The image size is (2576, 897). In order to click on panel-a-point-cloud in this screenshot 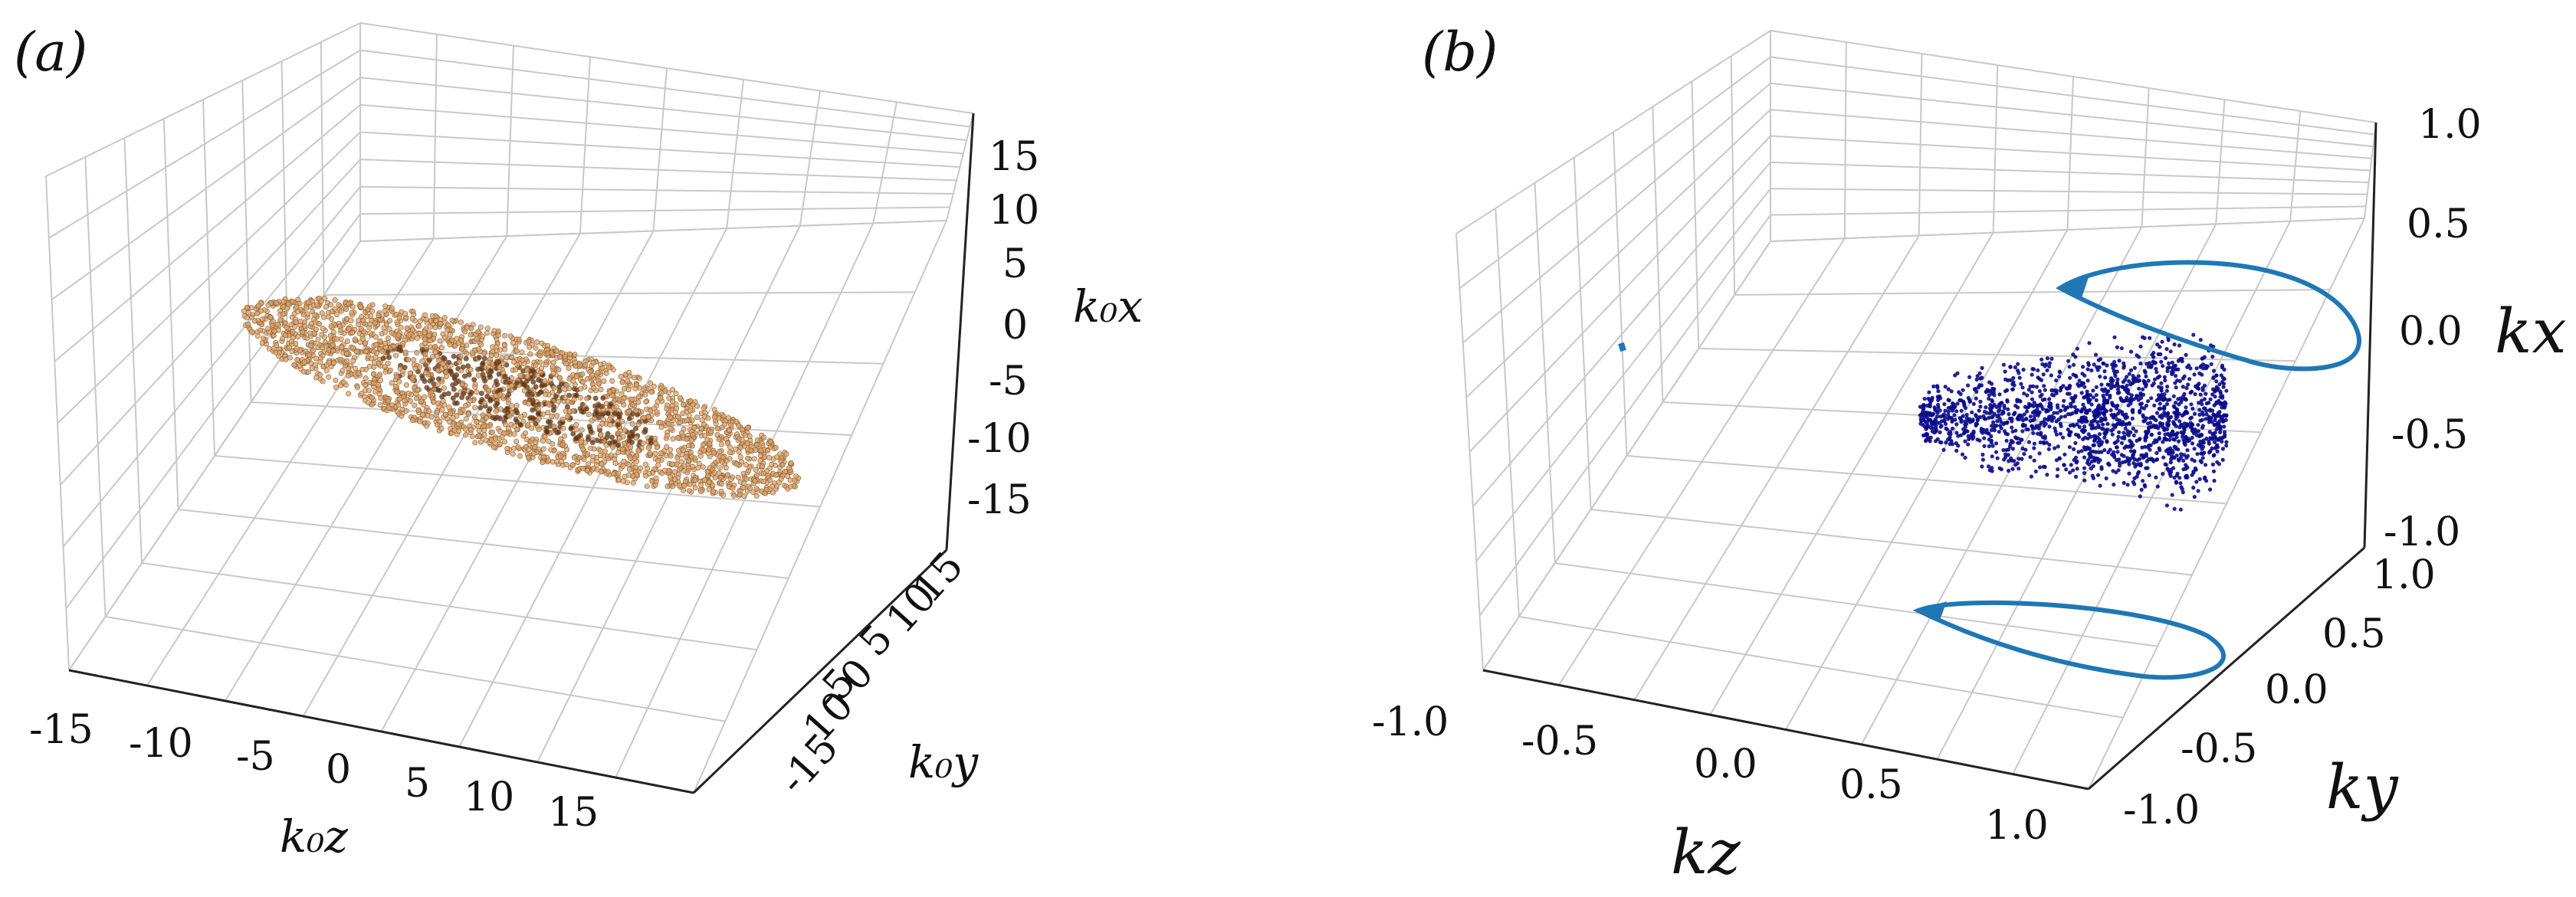, I will do `click(521, 397)`.